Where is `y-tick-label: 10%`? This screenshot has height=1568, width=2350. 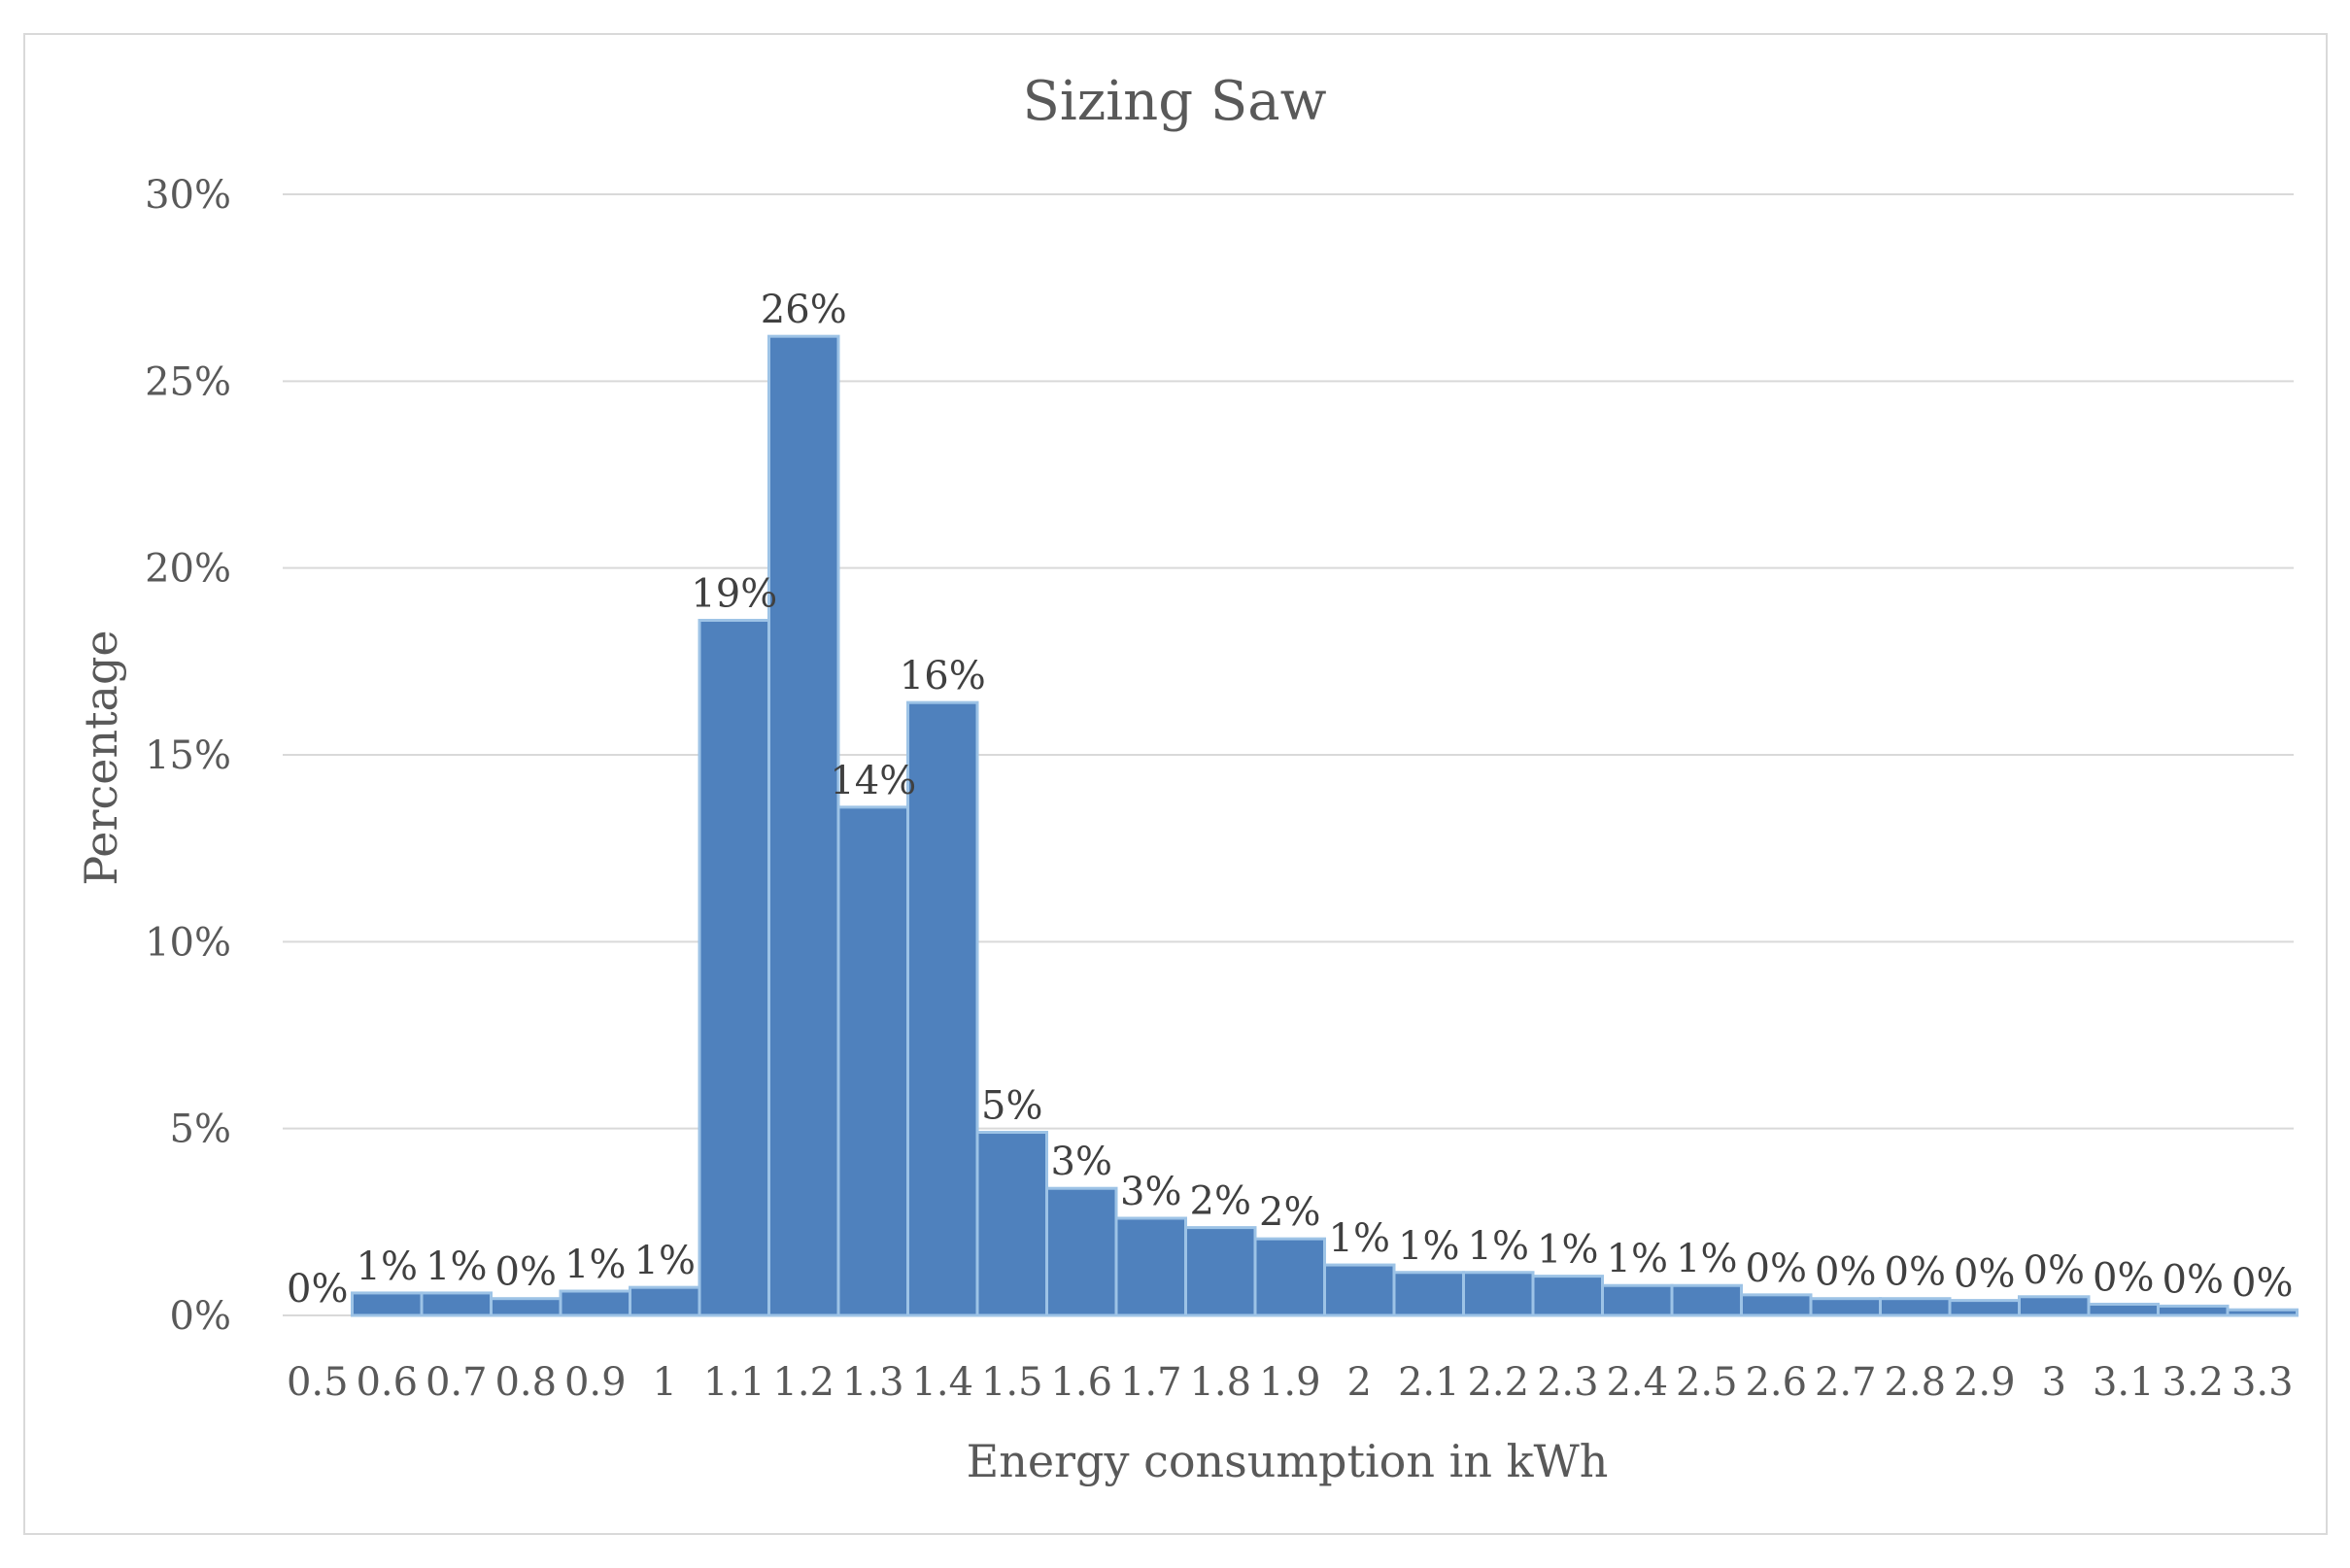
y-tick-label: 10% is located at coordinates (188, 942).